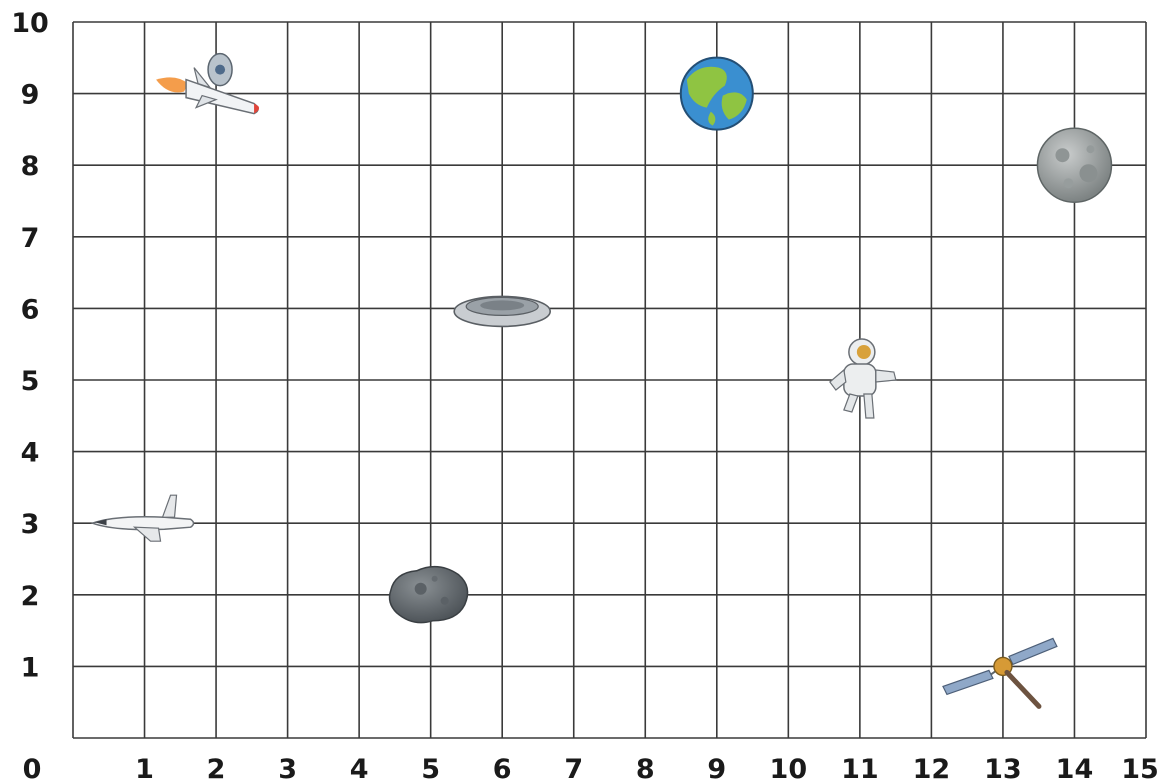  What do you see at coordinates (1074, 165) in the screenshot?
I see `moon-icon` at bounding box center [1074, 165].